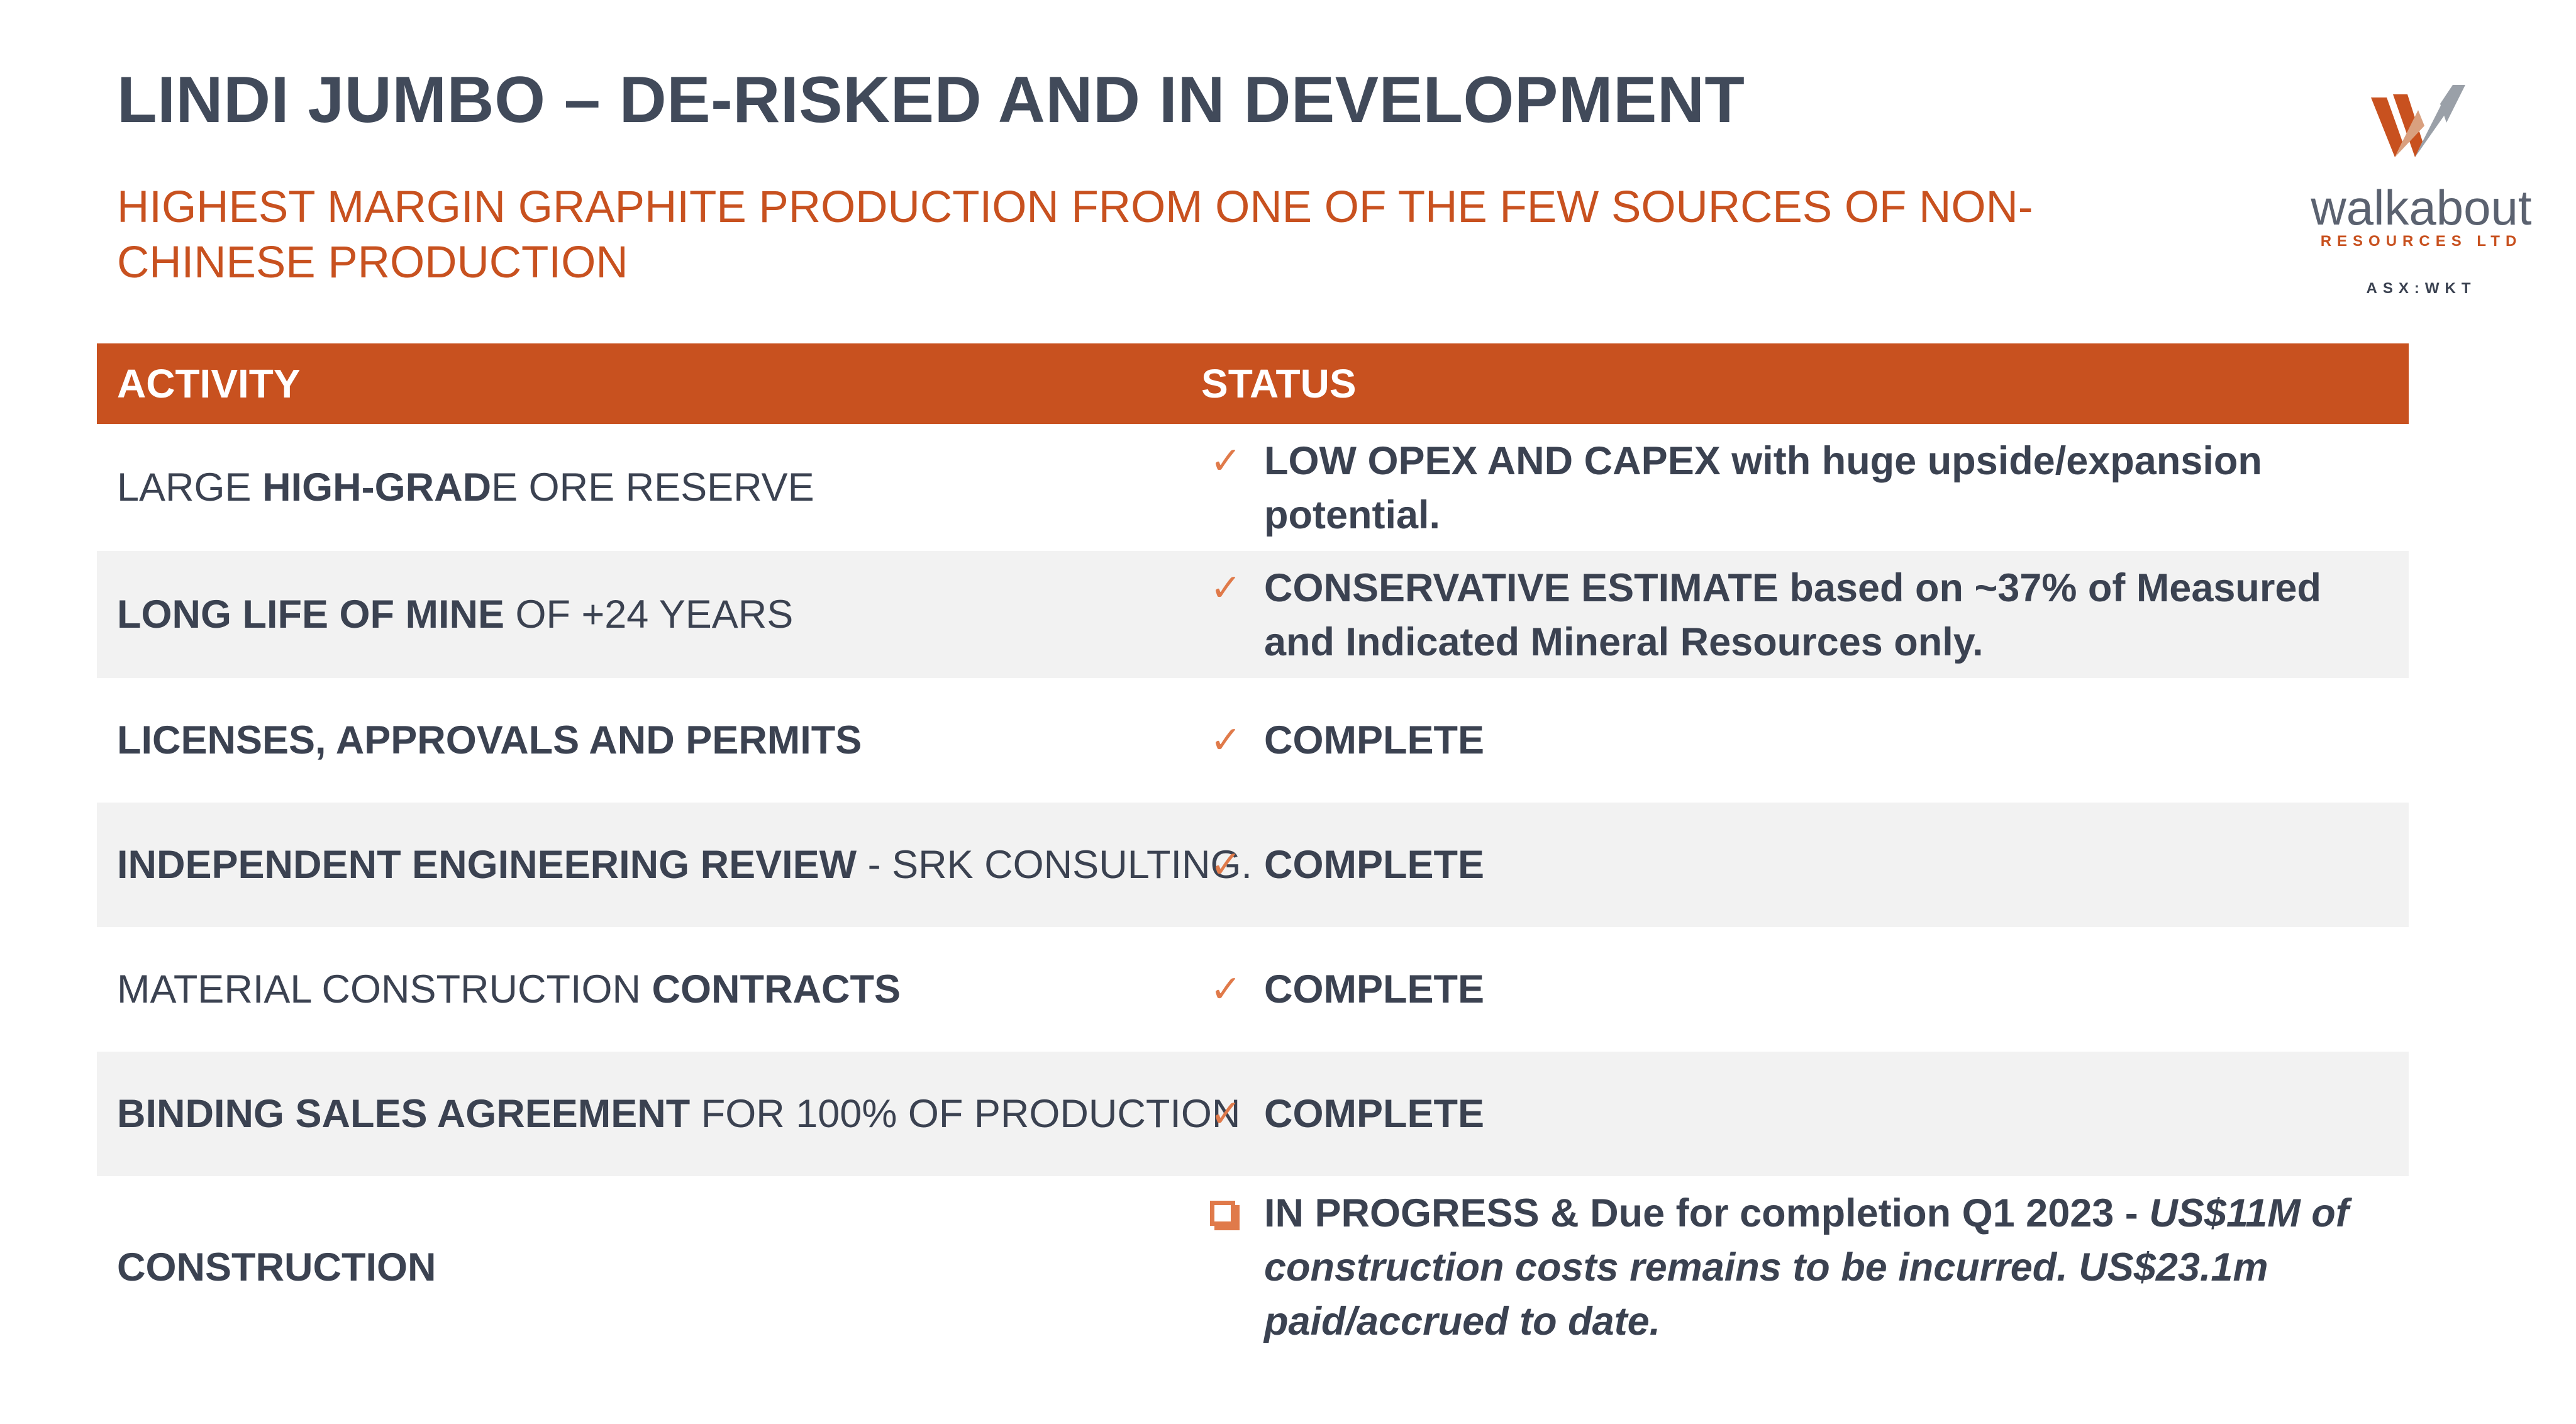 This screenshot has width=2576, height=1424. I want to click on activity-text: E ORE RESERVE, so click(652, 487).